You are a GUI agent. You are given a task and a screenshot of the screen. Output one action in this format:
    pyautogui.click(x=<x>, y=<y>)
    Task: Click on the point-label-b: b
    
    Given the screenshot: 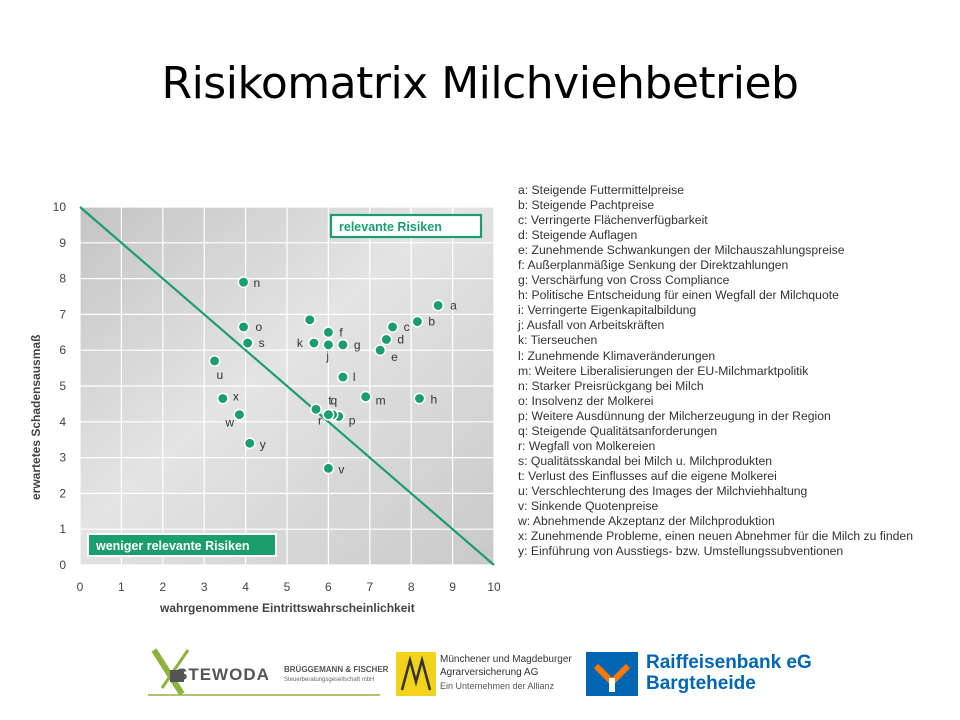 What is the action you would take?
    pyautogui.click(x=431, y=322)
    